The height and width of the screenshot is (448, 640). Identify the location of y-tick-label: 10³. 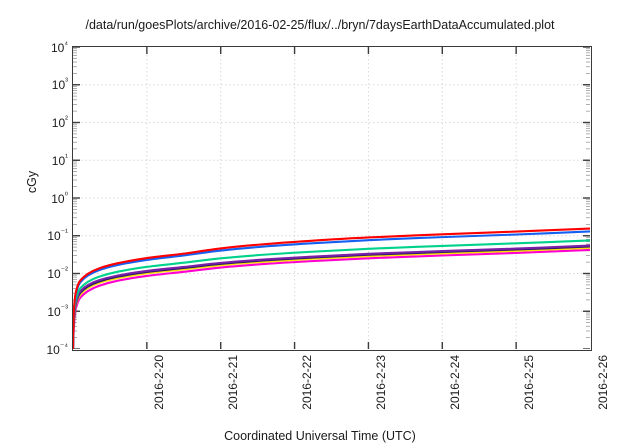
(59, 84).